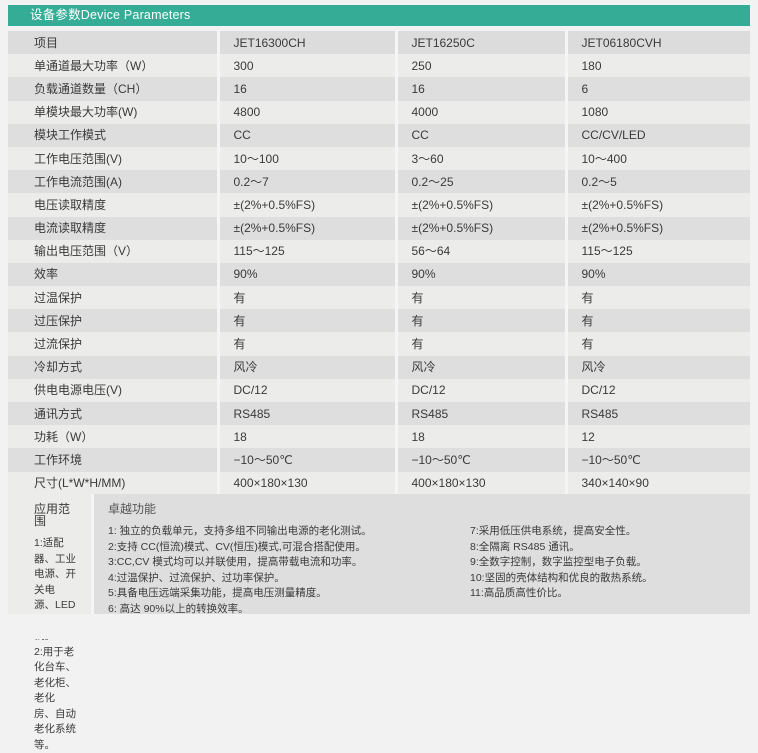 This screenshot has height=753, width=758. Describe the element at coordinates (658, 181) in the screenshot. I see `row-value: 0.2～5` at that location.